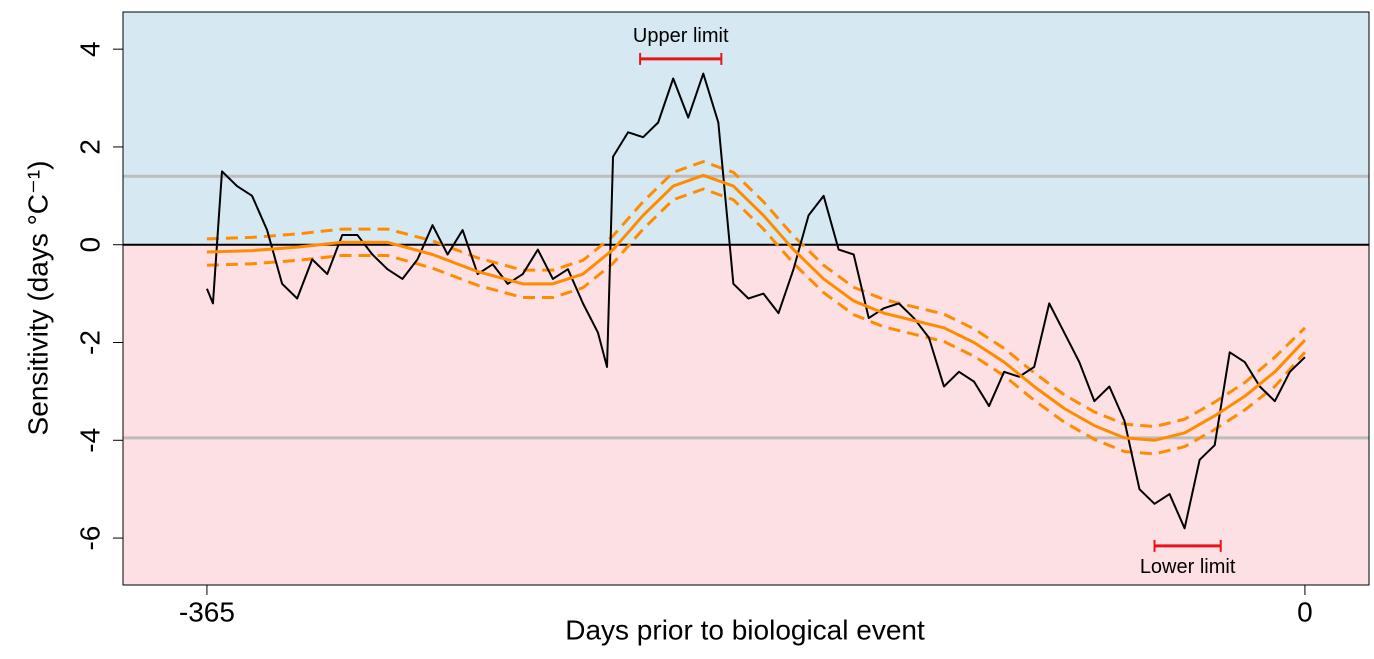  I want to click on y-tick-label: -6, so click(89, 538).